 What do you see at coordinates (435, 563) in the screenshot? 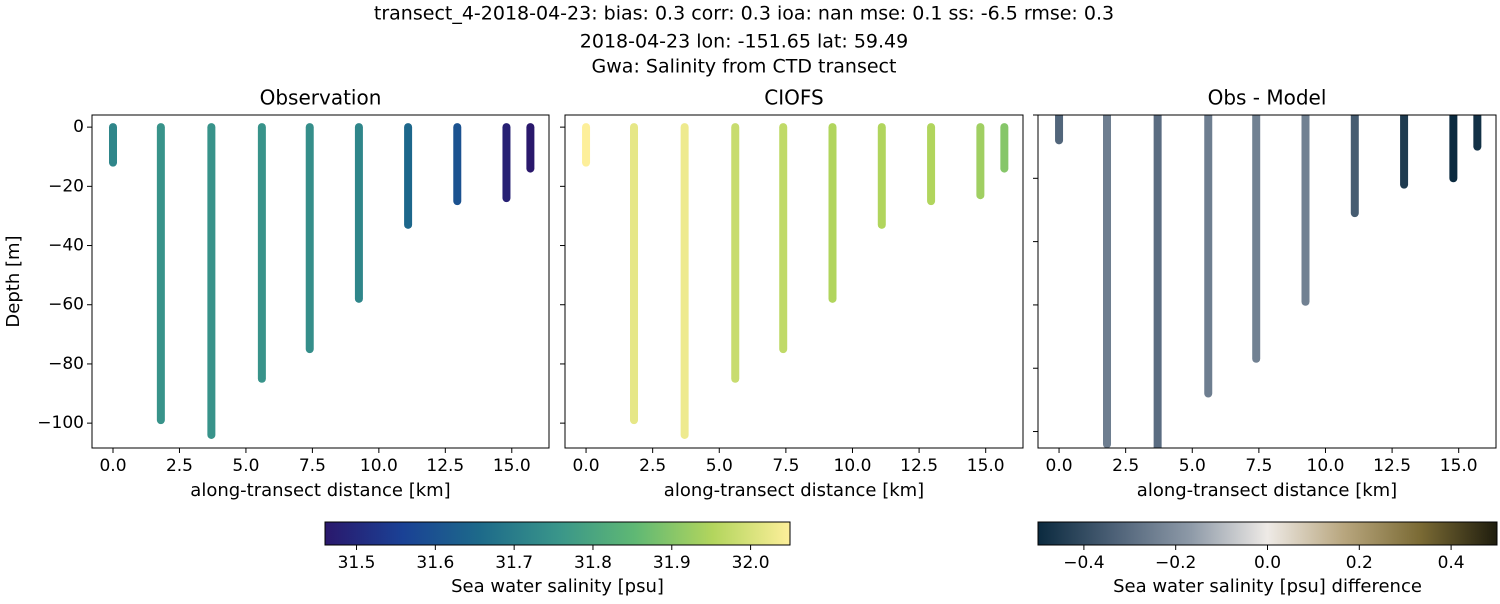
I see `colorbar-tick-label: 31.6` at bounding box center [435, 563].